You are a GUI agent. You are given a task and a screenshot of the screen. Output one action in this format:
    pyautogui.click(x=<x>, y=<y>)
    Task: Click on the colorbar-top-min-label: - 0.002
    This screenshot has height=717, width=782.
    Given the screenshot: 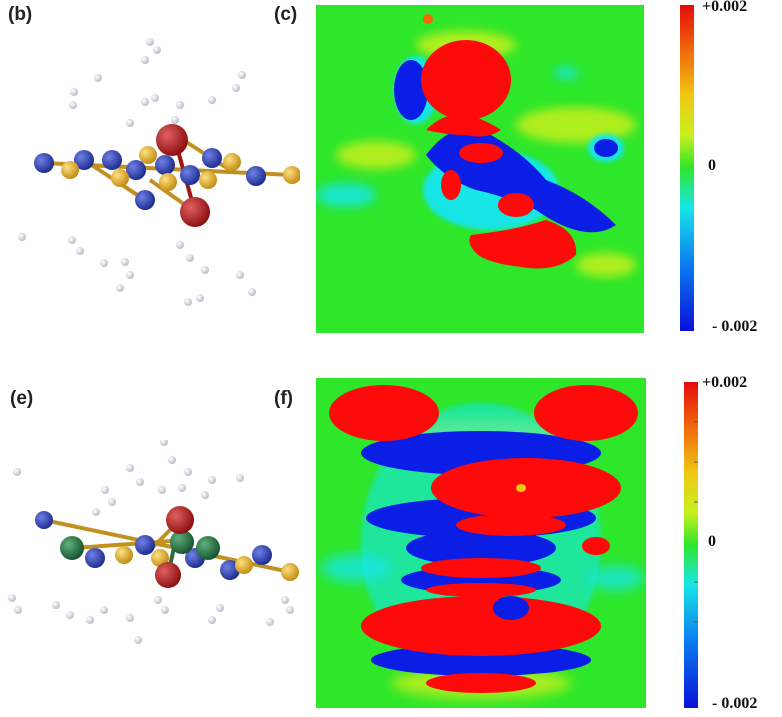 What is the action you would take?
    pyautogui.click(x=735, y=326)
    